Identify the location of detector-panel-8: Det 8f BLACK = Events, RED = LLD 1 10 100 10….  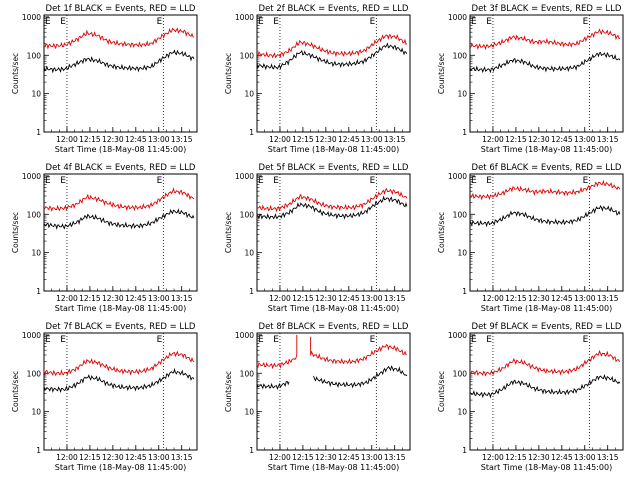
(317, 397).